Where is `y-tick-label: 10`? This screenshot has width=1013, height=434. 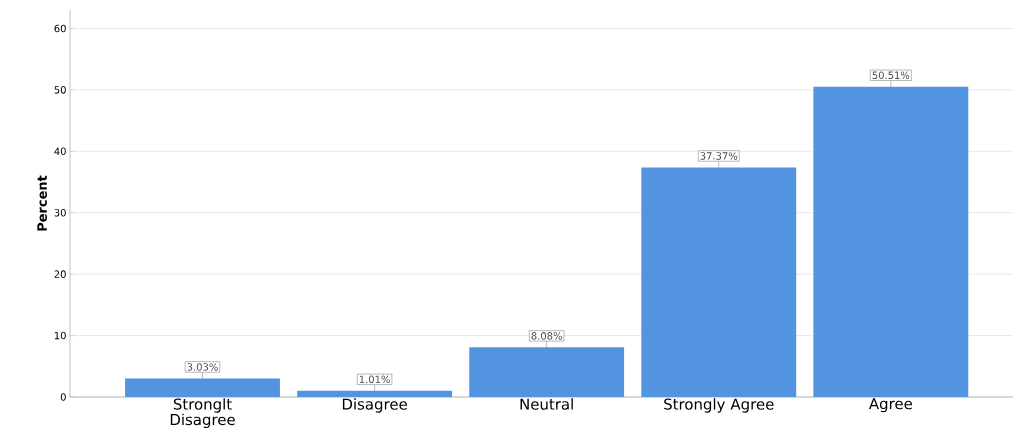
y-tick-label: 10 is located at coordinates (60, 335).